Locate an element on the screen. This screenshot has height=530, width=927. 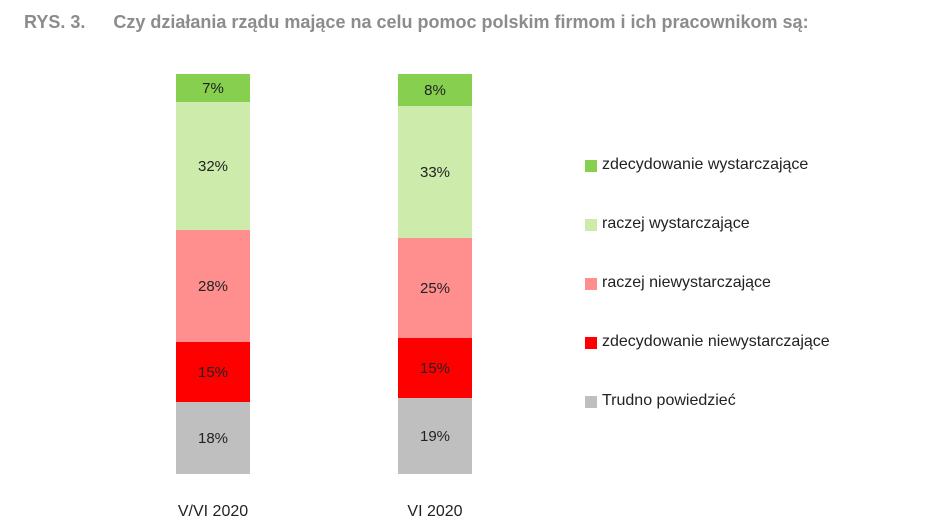
data-label-raczej-niewystarczajace-vi-2020: 25% is located at coordinates (435, 288).